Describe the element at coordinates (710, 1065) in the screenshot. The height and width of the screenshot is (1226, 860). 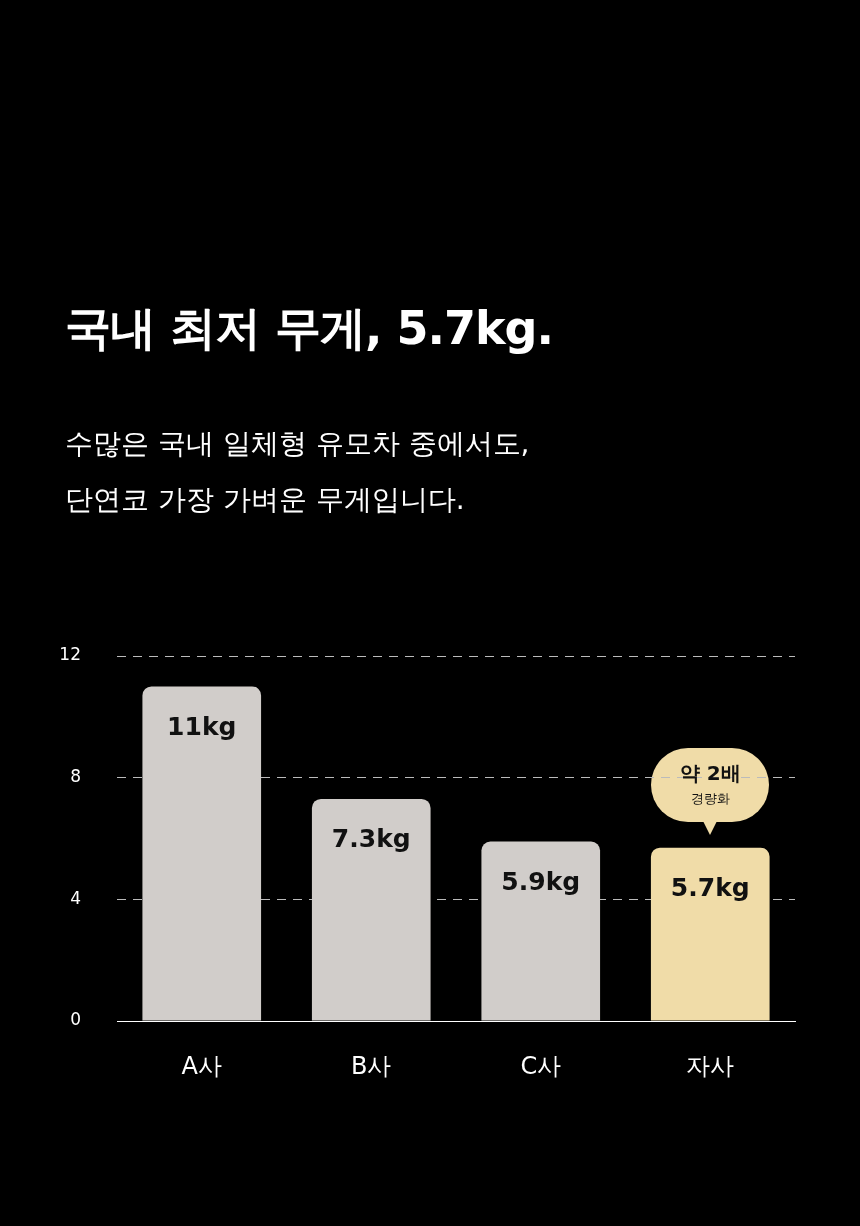
I see `x-tick-label: 자사` at that location.